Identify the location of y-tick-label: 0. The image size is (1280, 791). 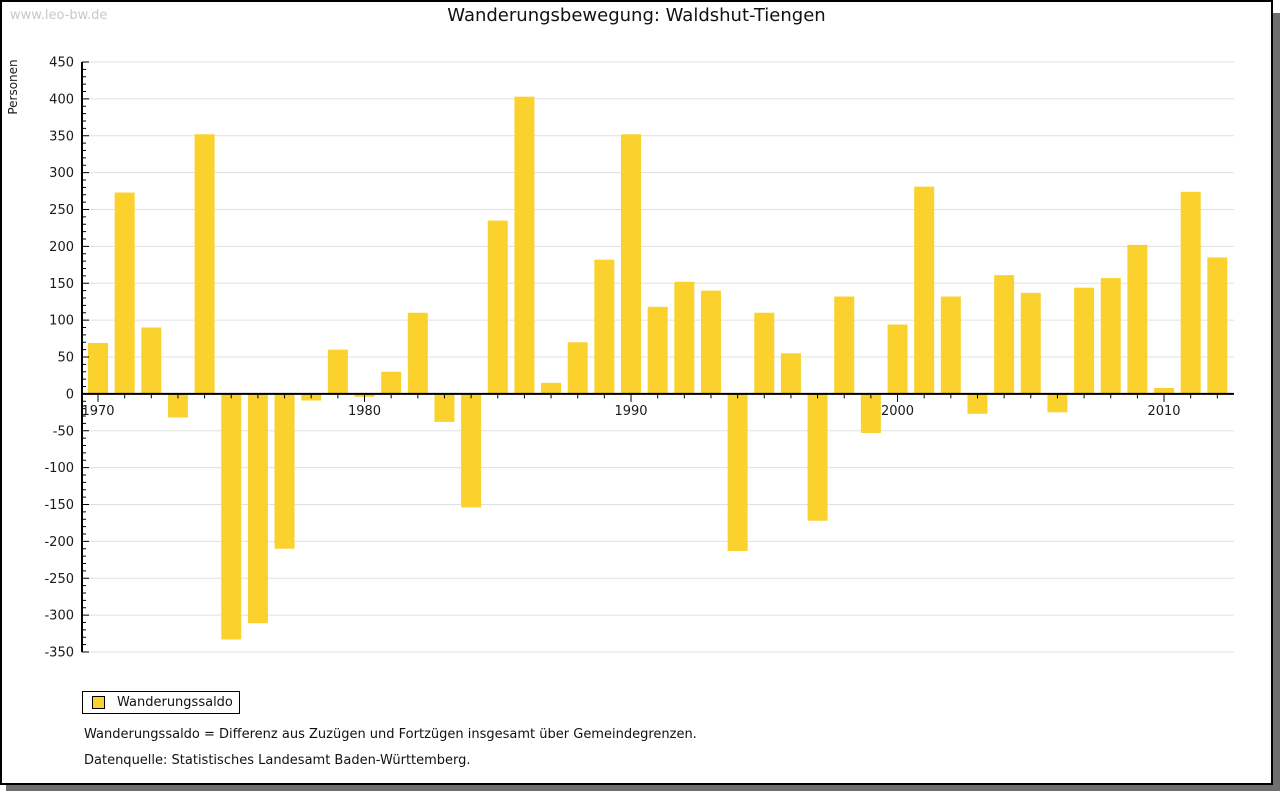
(70, 394).